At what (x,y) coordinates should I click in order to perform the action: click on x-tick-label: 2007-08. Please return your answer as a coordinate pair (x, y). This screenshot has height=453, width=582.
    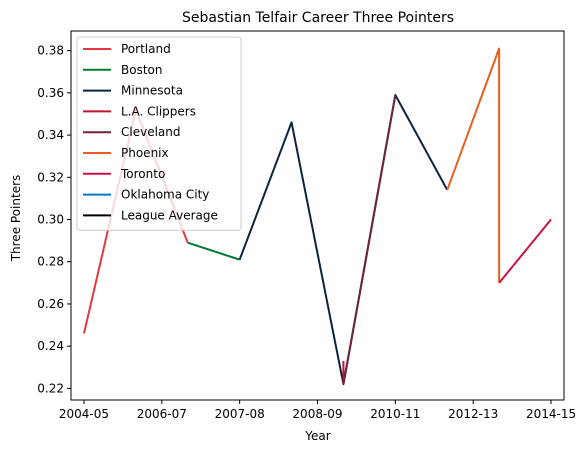
    Looking at the image, I should click on (240, 414).